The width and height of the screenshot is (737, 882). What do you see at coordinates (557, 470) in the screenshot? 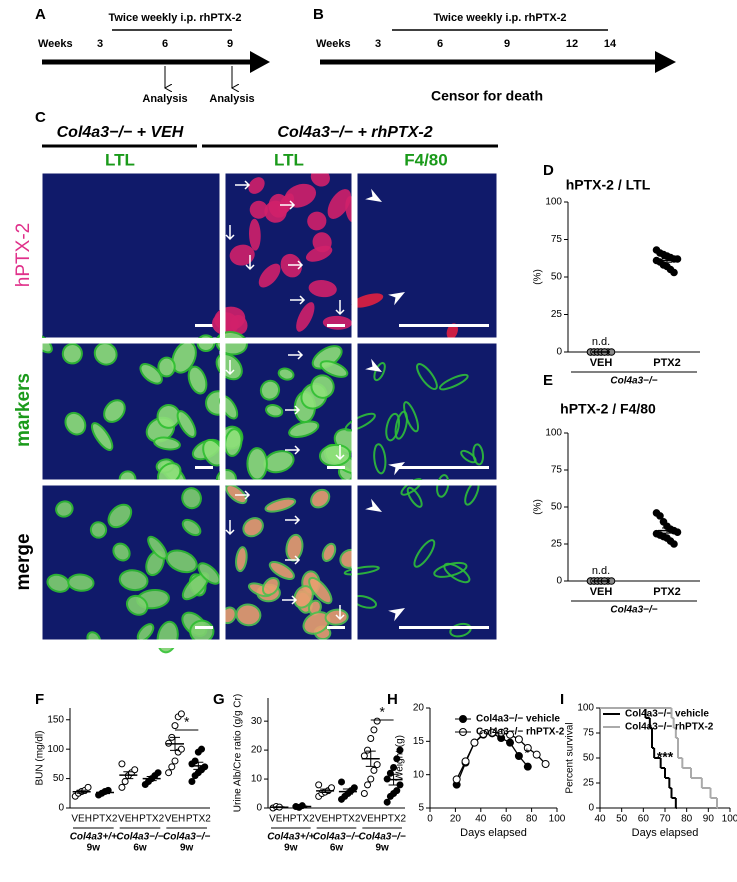
I see `y-tick-label: 75` at bounding box center [557, 470].